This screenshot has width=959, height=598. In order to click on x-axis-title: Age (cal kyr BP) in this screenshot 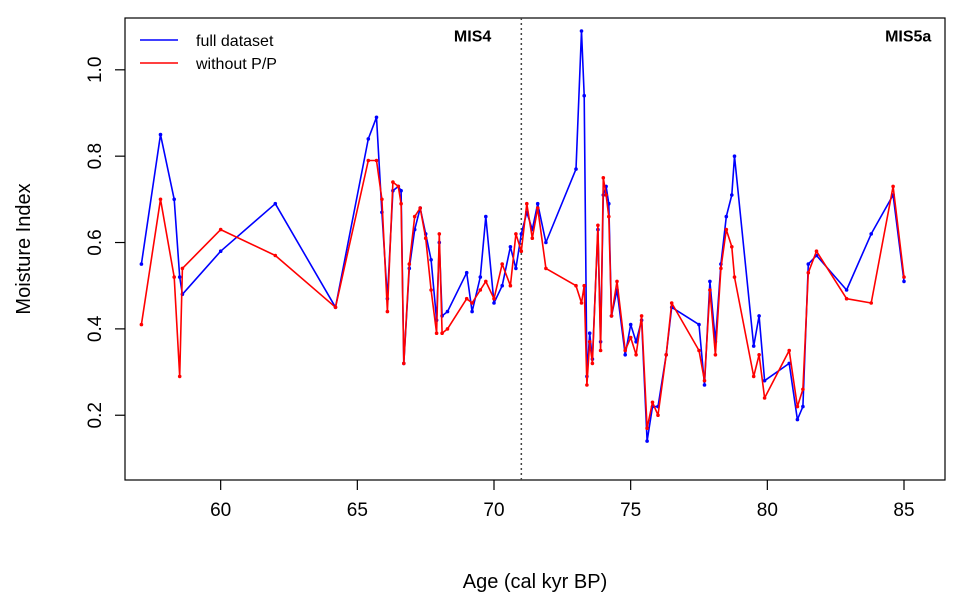, I will do `click(535, 582)`.